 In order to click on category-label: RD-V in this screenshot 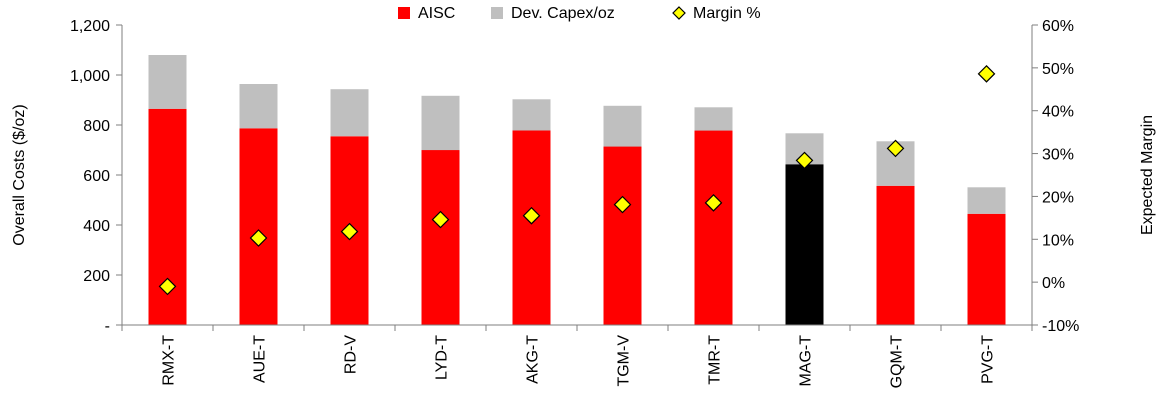, I will do `click(351, 354)`.